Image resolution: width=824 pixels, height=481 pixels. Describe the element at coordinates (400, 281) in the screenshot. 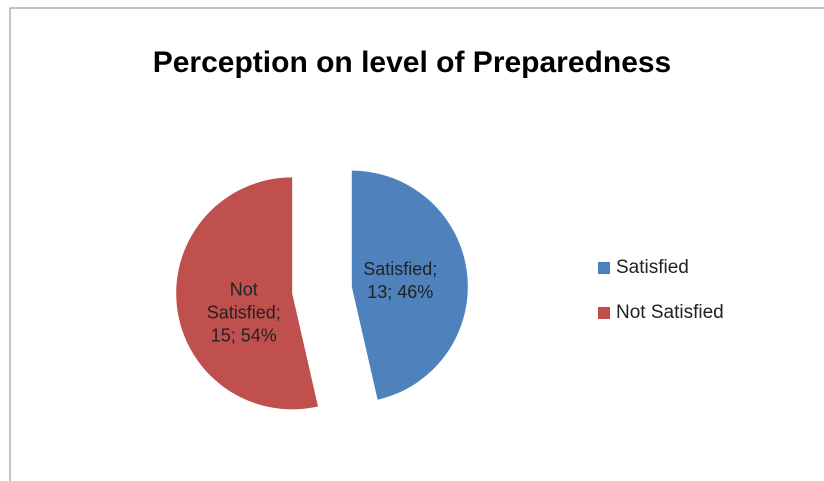

I see `data-label: Satisfied; 13; 46%` at that location.